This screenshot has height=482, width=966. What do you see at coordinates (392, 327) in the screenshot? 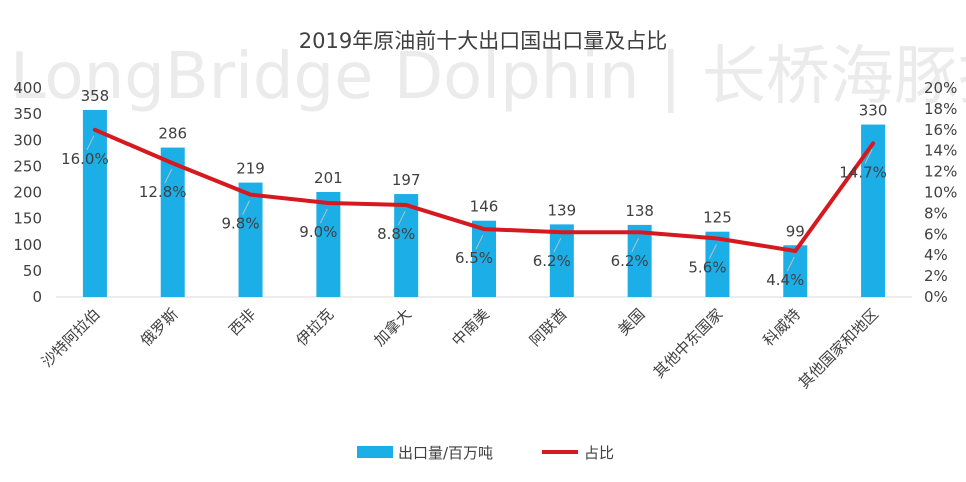
I see `category-label: 加拿大` at bounding box center [392, 327].